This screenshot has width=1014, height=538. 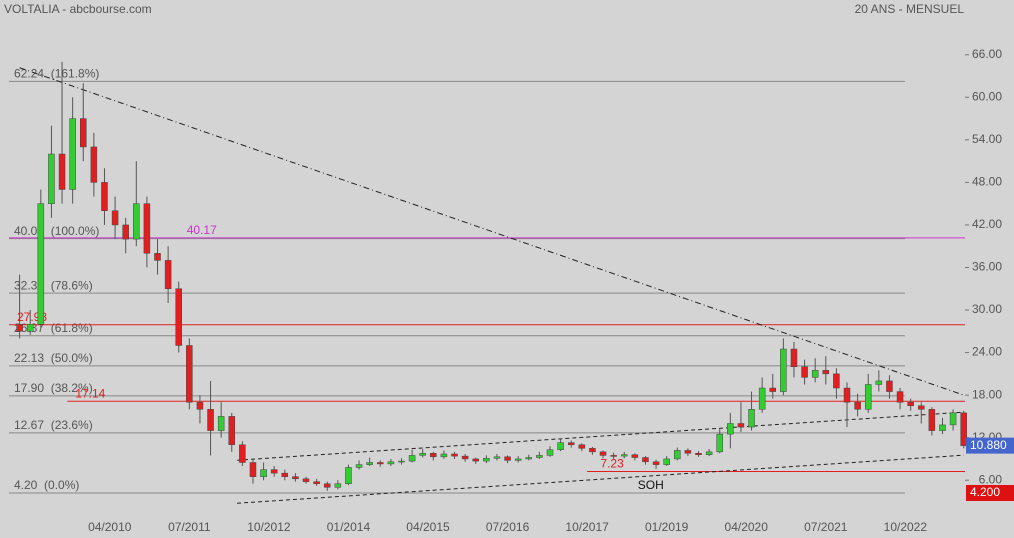 What do you see at coordinates (56, 231) in the screenshot?
I see `fib-label: 40.07 (100.0%)` at bounding box center [56, 231].